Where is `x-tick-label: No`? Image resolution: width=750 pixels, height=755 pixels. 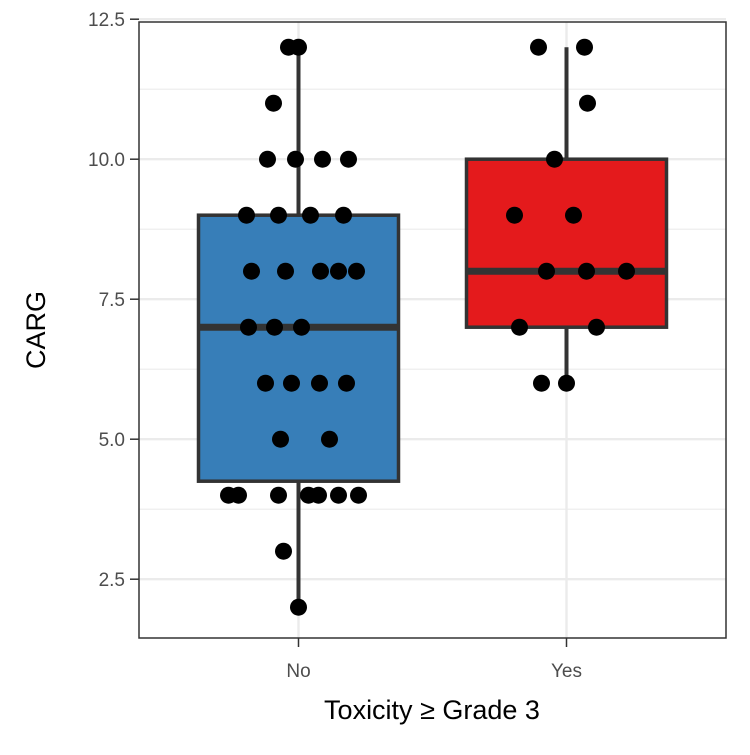
x-tick-label: No is located at coordinates (298, 671).